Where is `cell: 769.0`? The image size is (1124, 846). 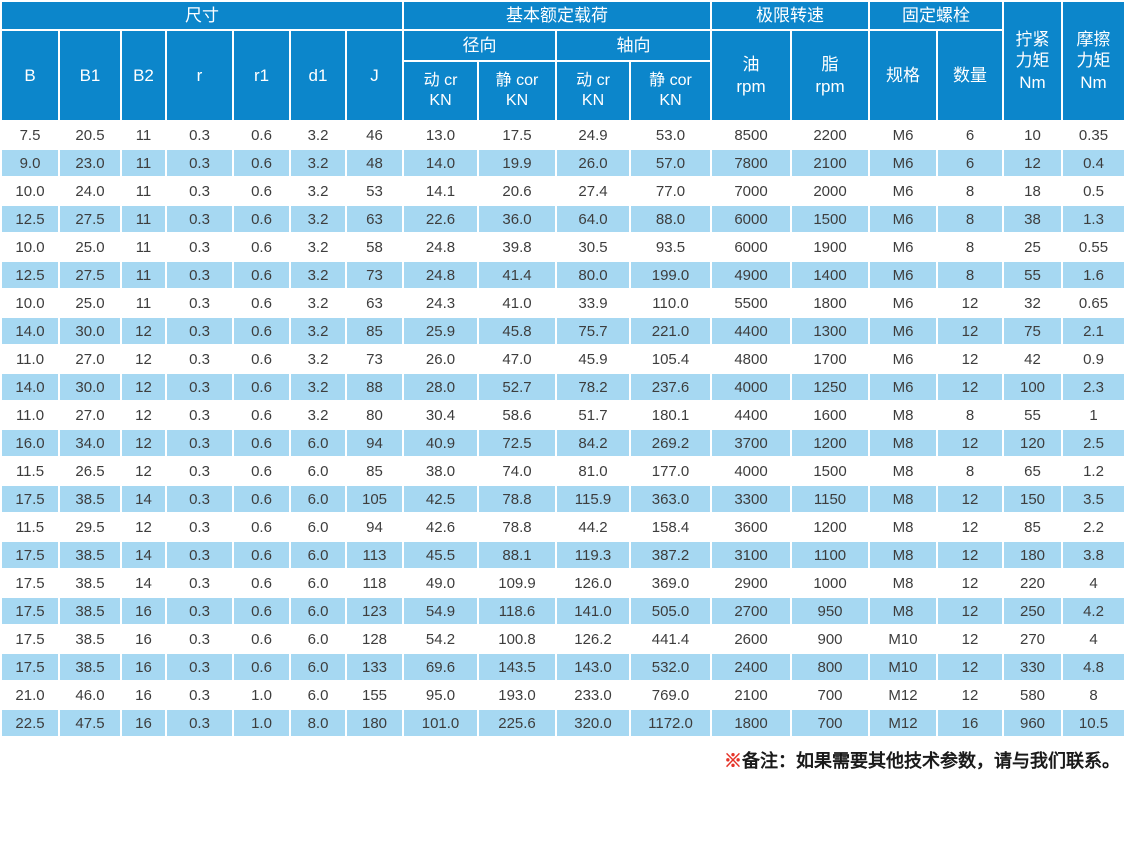 cell: 769.0 is located at coordinates (671, 695).